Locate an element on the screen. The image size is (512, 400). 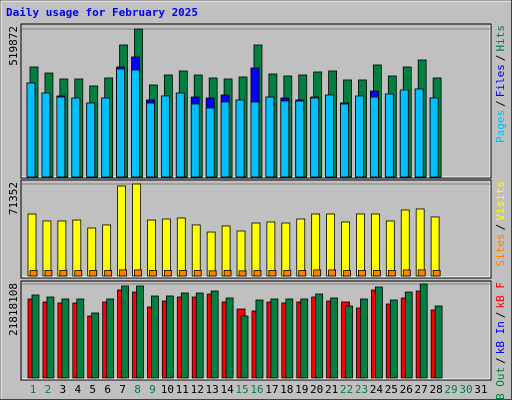
y-tick-label: 21818108 is located at coordinates (13, 309).